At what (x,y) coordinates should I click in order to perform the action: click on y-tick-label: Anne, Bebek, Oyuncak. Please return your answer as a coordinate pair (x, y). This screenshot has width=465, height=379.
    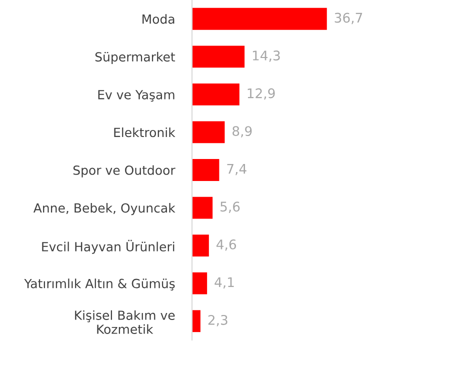
    Looking at the image, I should click on (104, 209).